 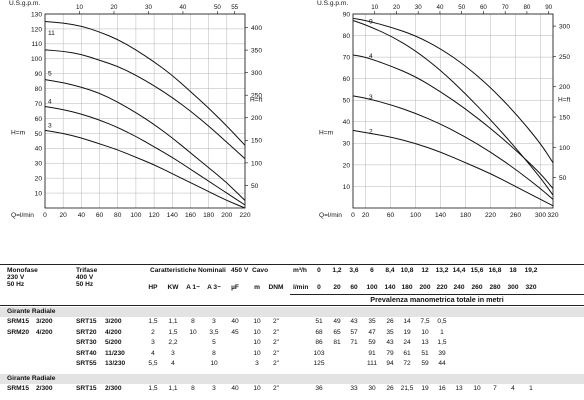 I want to click on m3h-value: 3,6, so click(x=354, y=270).